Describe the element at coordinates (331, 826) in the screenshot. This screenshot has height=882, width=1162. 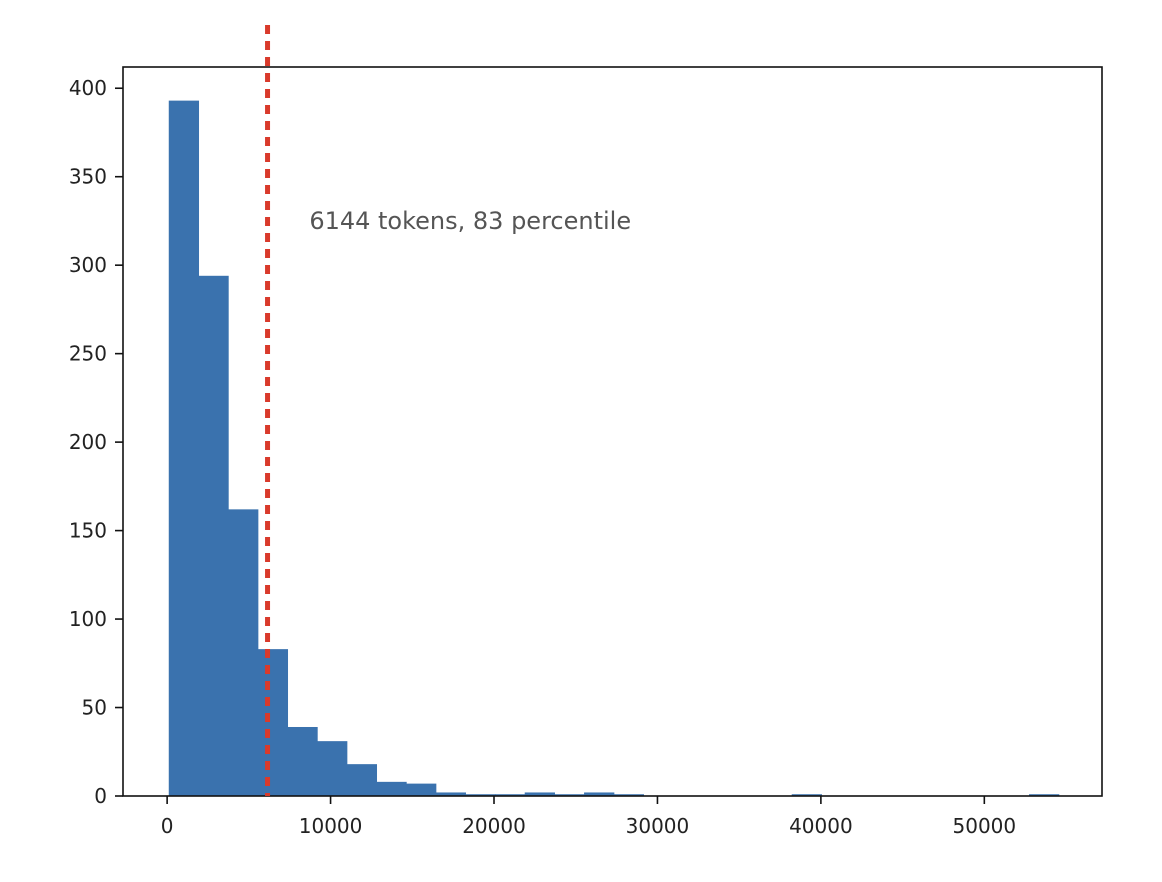
I see `x-tick-label: 10000` at that location.